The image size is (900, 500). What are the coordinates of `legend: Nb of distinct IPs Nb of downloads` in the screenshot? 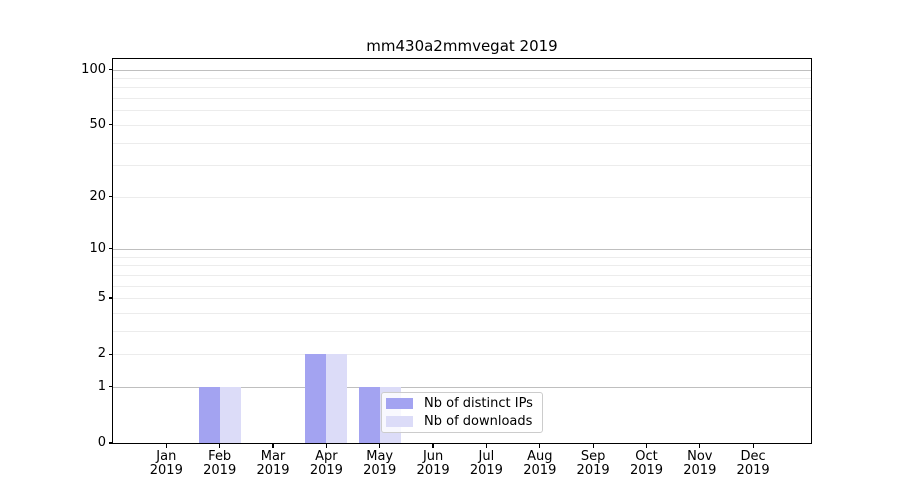 It's located at (462, 412).